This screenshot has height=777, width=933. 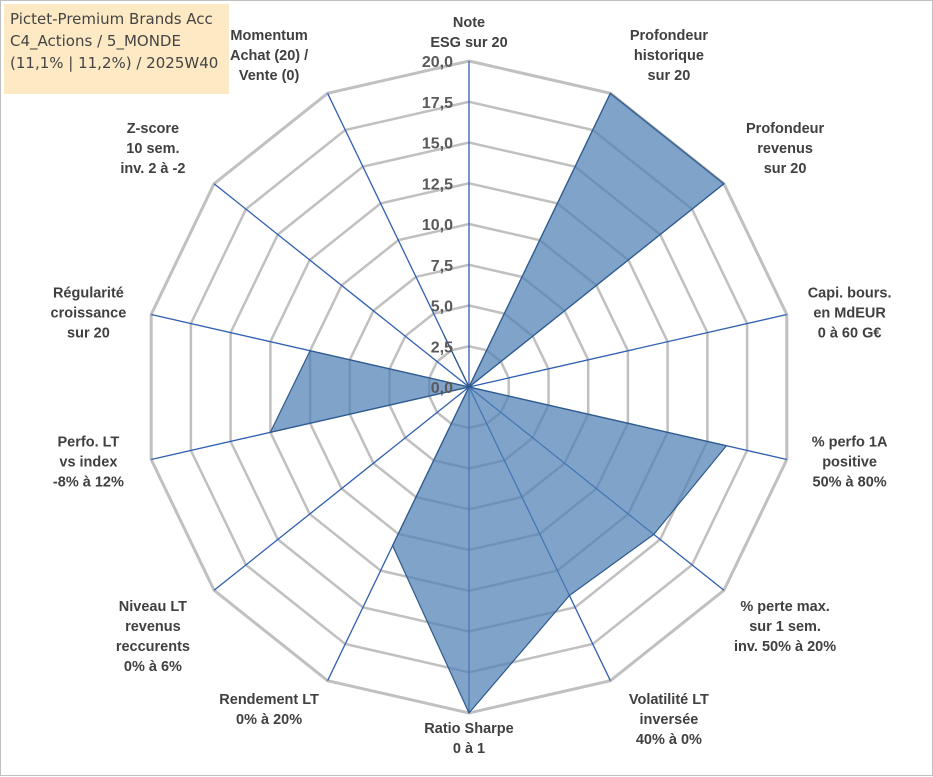 I want to click on tick-label: 12,5, so click(x=437, y=184).